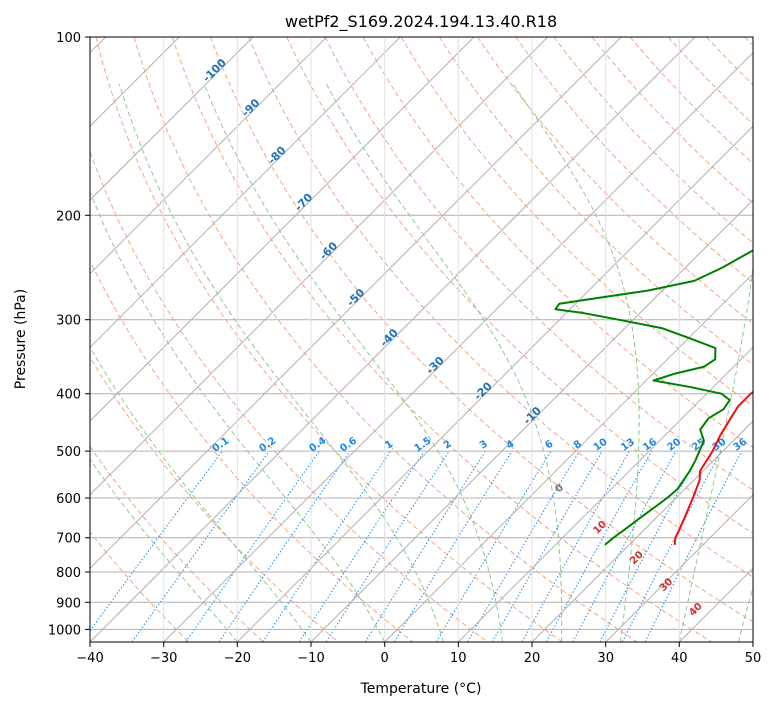  I want to click on x-tick-label: −10, so click(310, 658).